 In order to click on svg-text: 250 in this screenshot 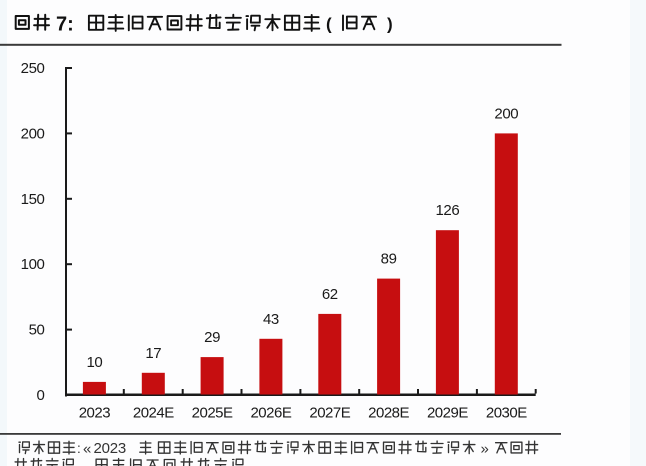, I will do `click(33, 68)`.